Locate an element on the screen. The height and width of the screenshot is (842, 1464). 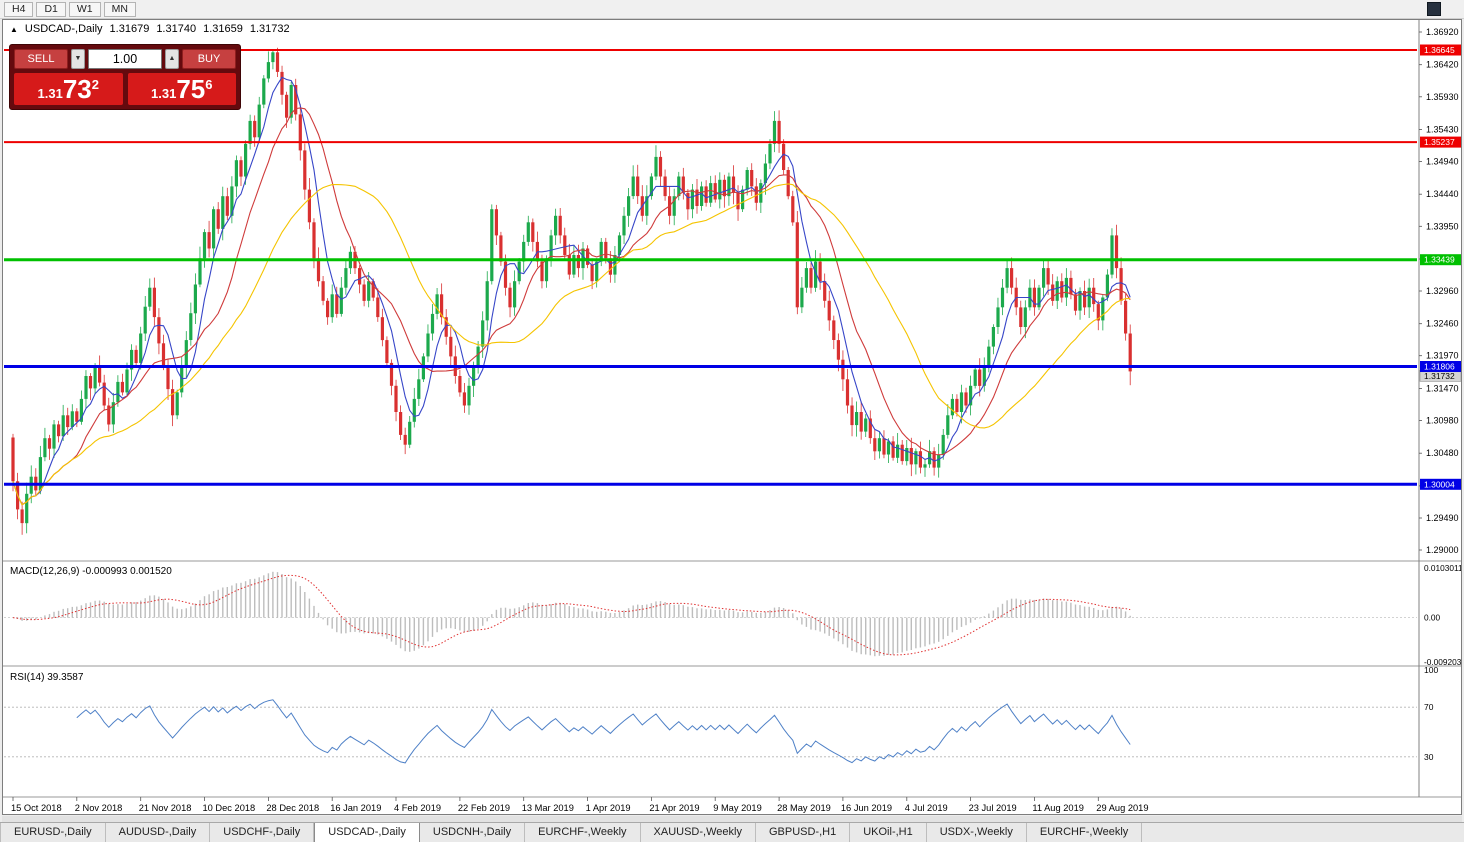
chart-tab-ukoil-h1: UKOil-,H1 is located at coordinates (888, 832).